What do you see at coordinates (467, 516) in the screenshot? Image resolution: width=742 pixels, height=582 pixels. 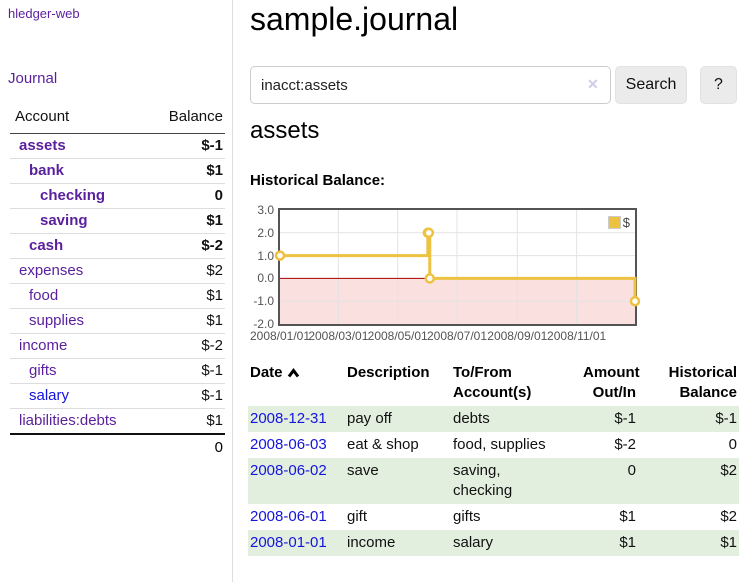 I see `transaction-accounts: gifts` at bounding box center [467, 516].